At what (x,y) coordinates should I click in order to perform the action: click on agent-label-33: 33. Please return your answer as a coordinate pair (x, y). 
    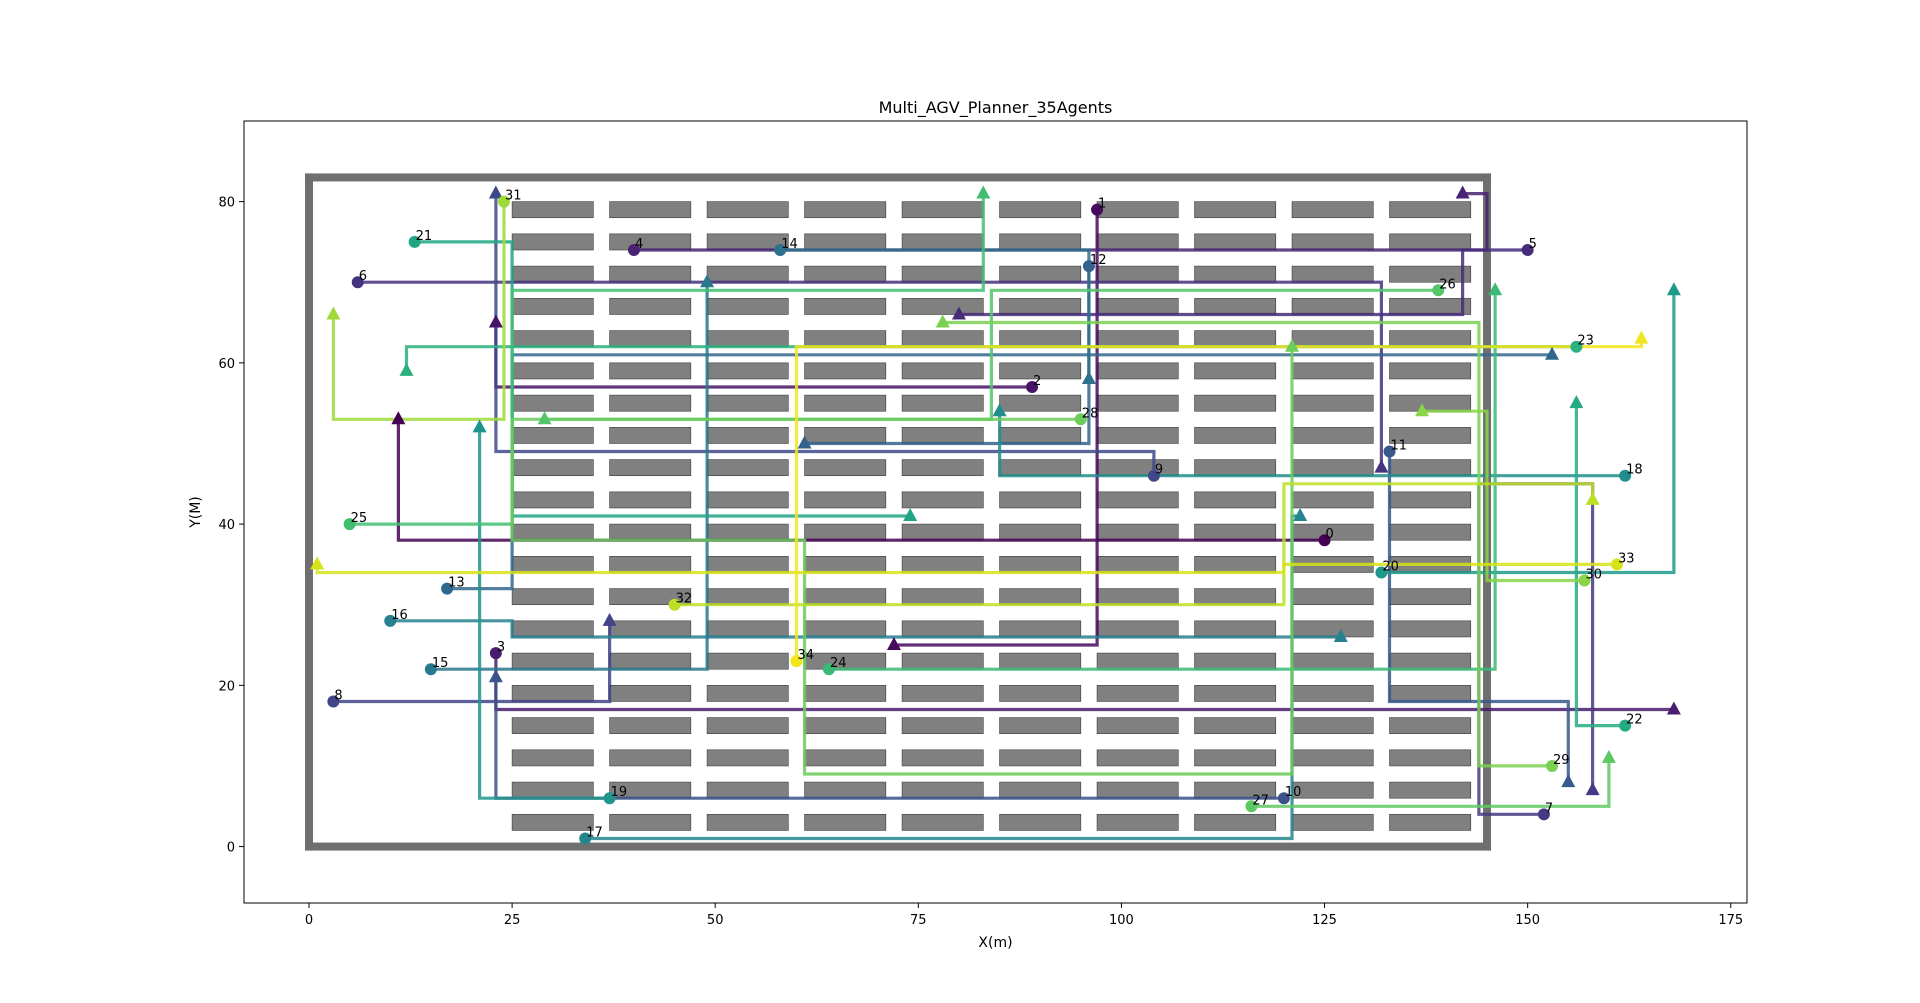
    Looking at the image, I should click on (1626, 558).